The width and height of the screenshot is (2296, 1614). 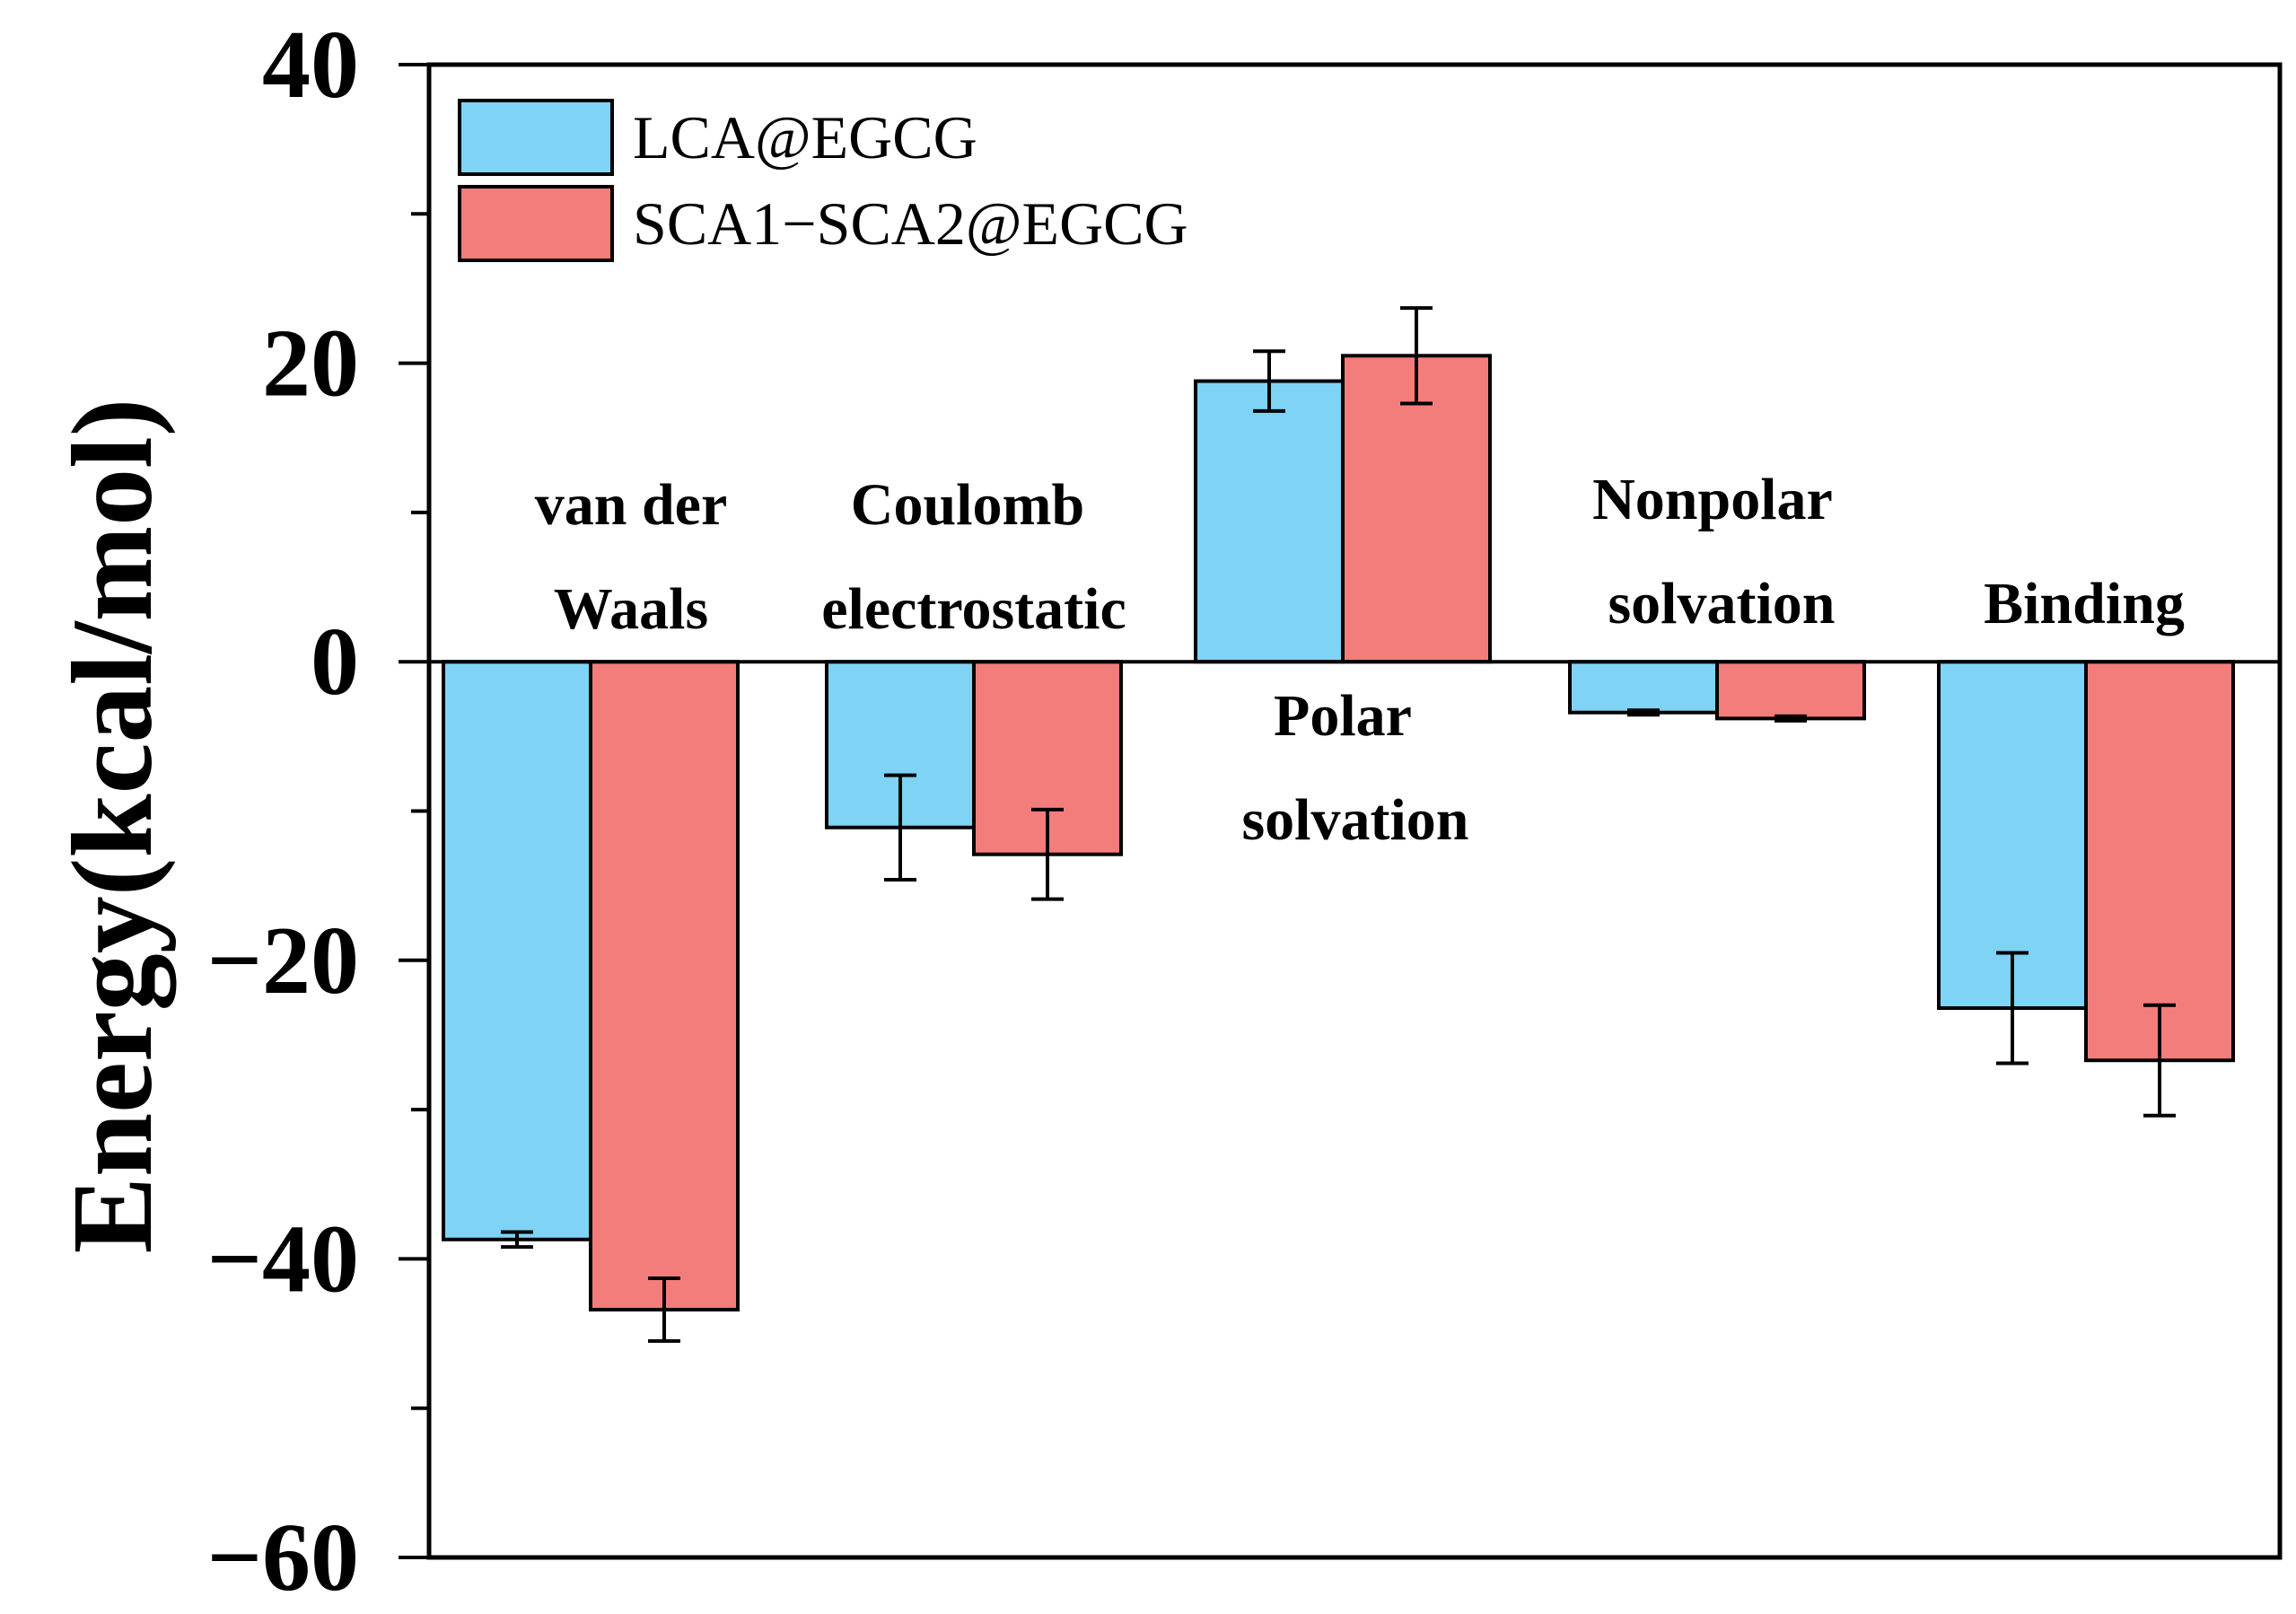 I want to click on error-bar-s2-c2, so click(x=1047, y=854).